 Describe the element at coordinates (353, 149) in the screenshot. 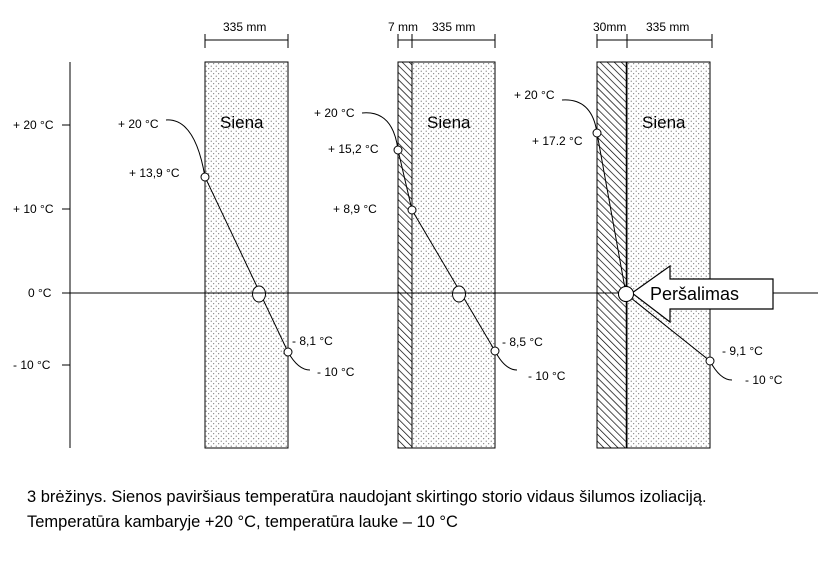

I see `label-inner-surface-temp: + 15,2 °C` at that location.